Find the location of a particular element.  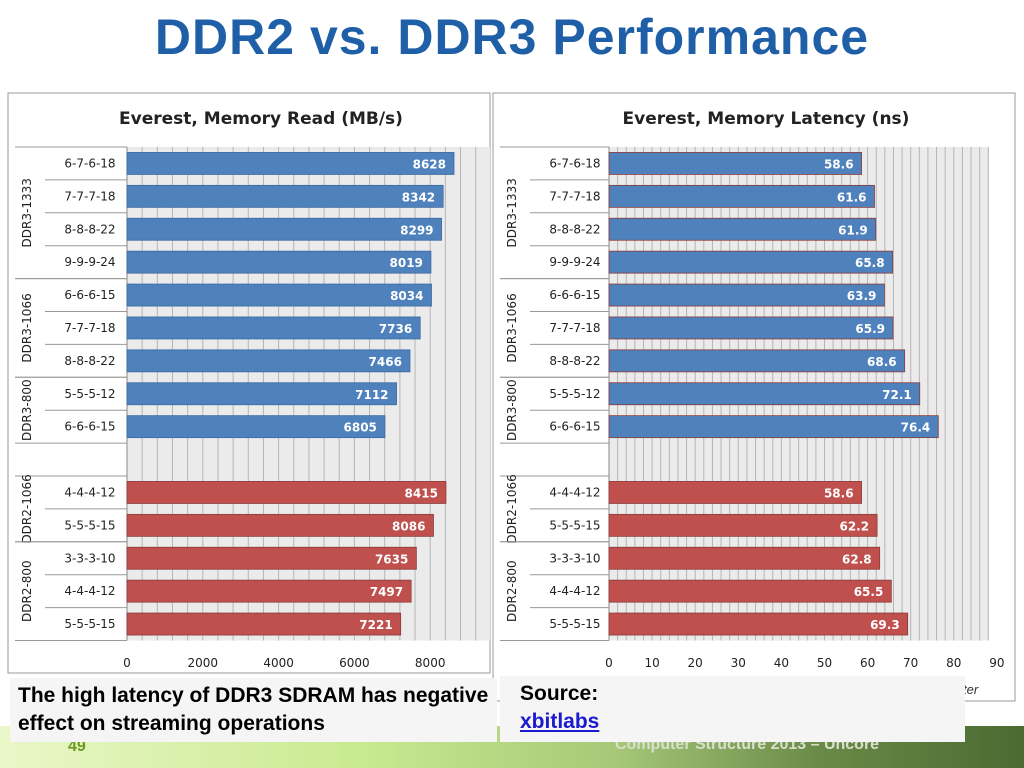

page-number: 49 is located at coordinates (77, 746).